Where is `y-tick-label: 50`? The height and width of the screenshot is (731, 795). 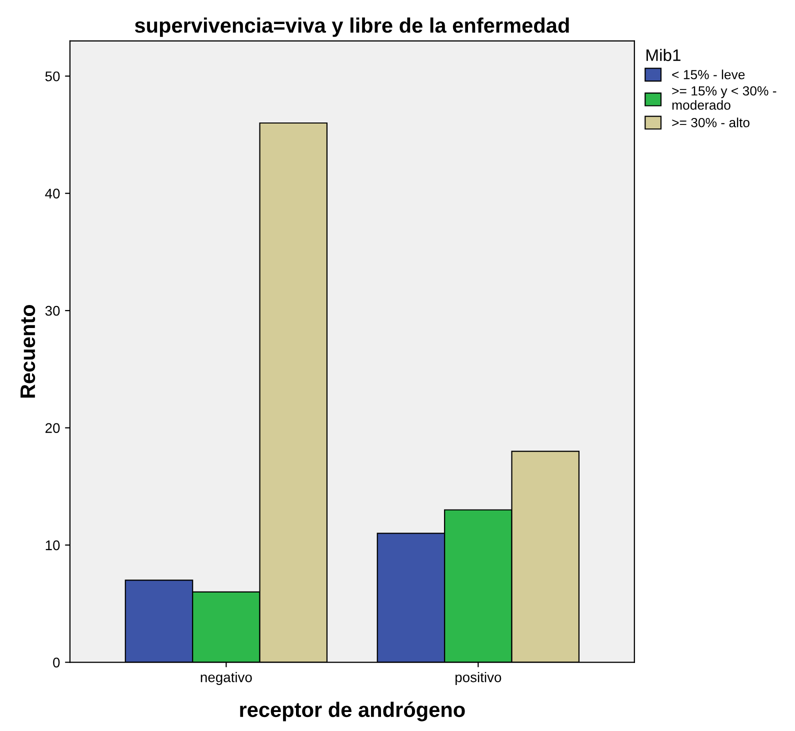
y-tick-label: 50 is located at coordinates (52, 76).